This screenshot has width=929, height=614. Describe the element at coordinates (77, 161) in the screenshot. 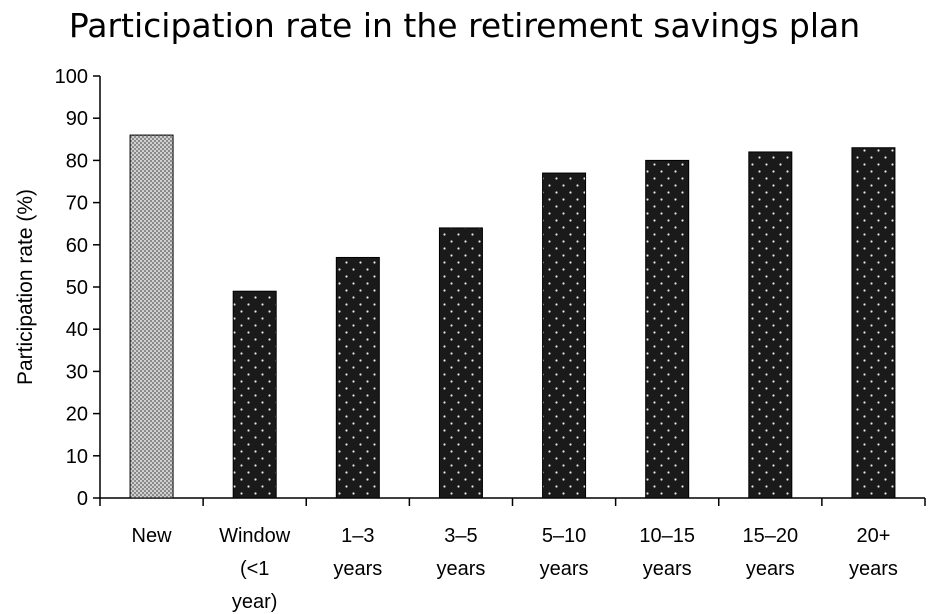

I see `y-tick-label: 80` at that location.